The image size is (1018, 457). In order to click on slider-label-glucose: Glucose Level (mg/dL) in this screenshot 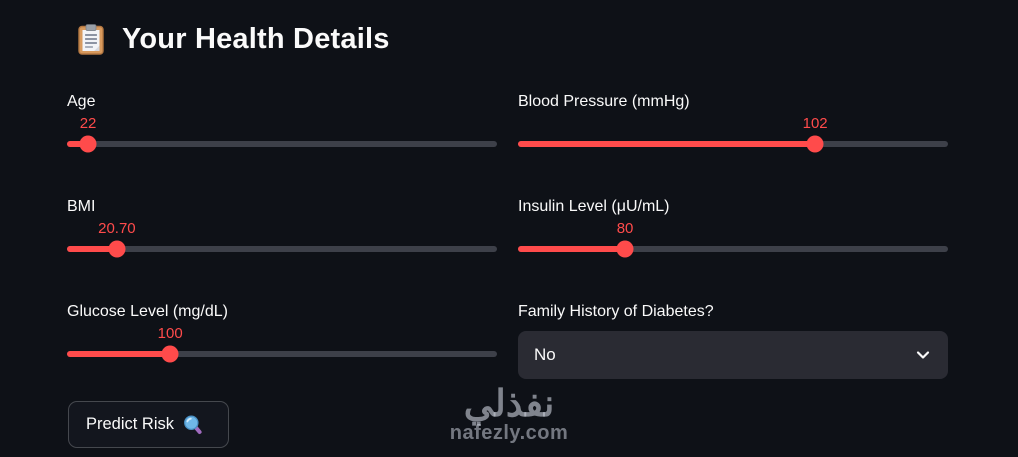, I will do `click(147, 311)`.